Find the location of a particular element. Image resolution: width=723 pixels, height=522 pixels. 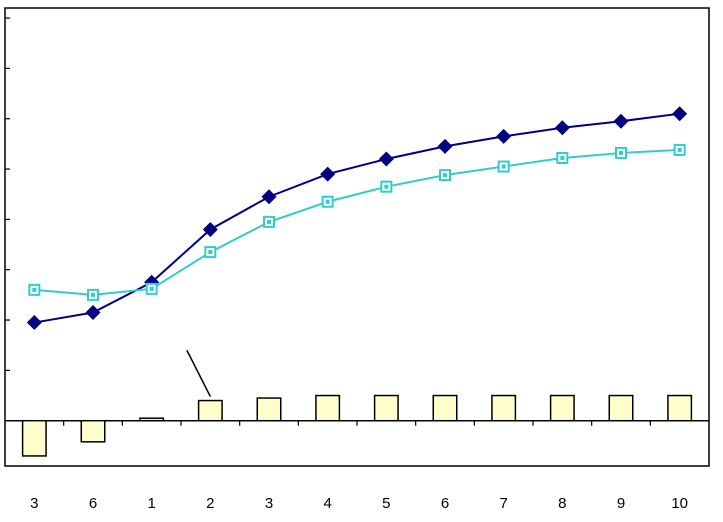

x-tick-label: 9 is located at coordinates (621, 503).